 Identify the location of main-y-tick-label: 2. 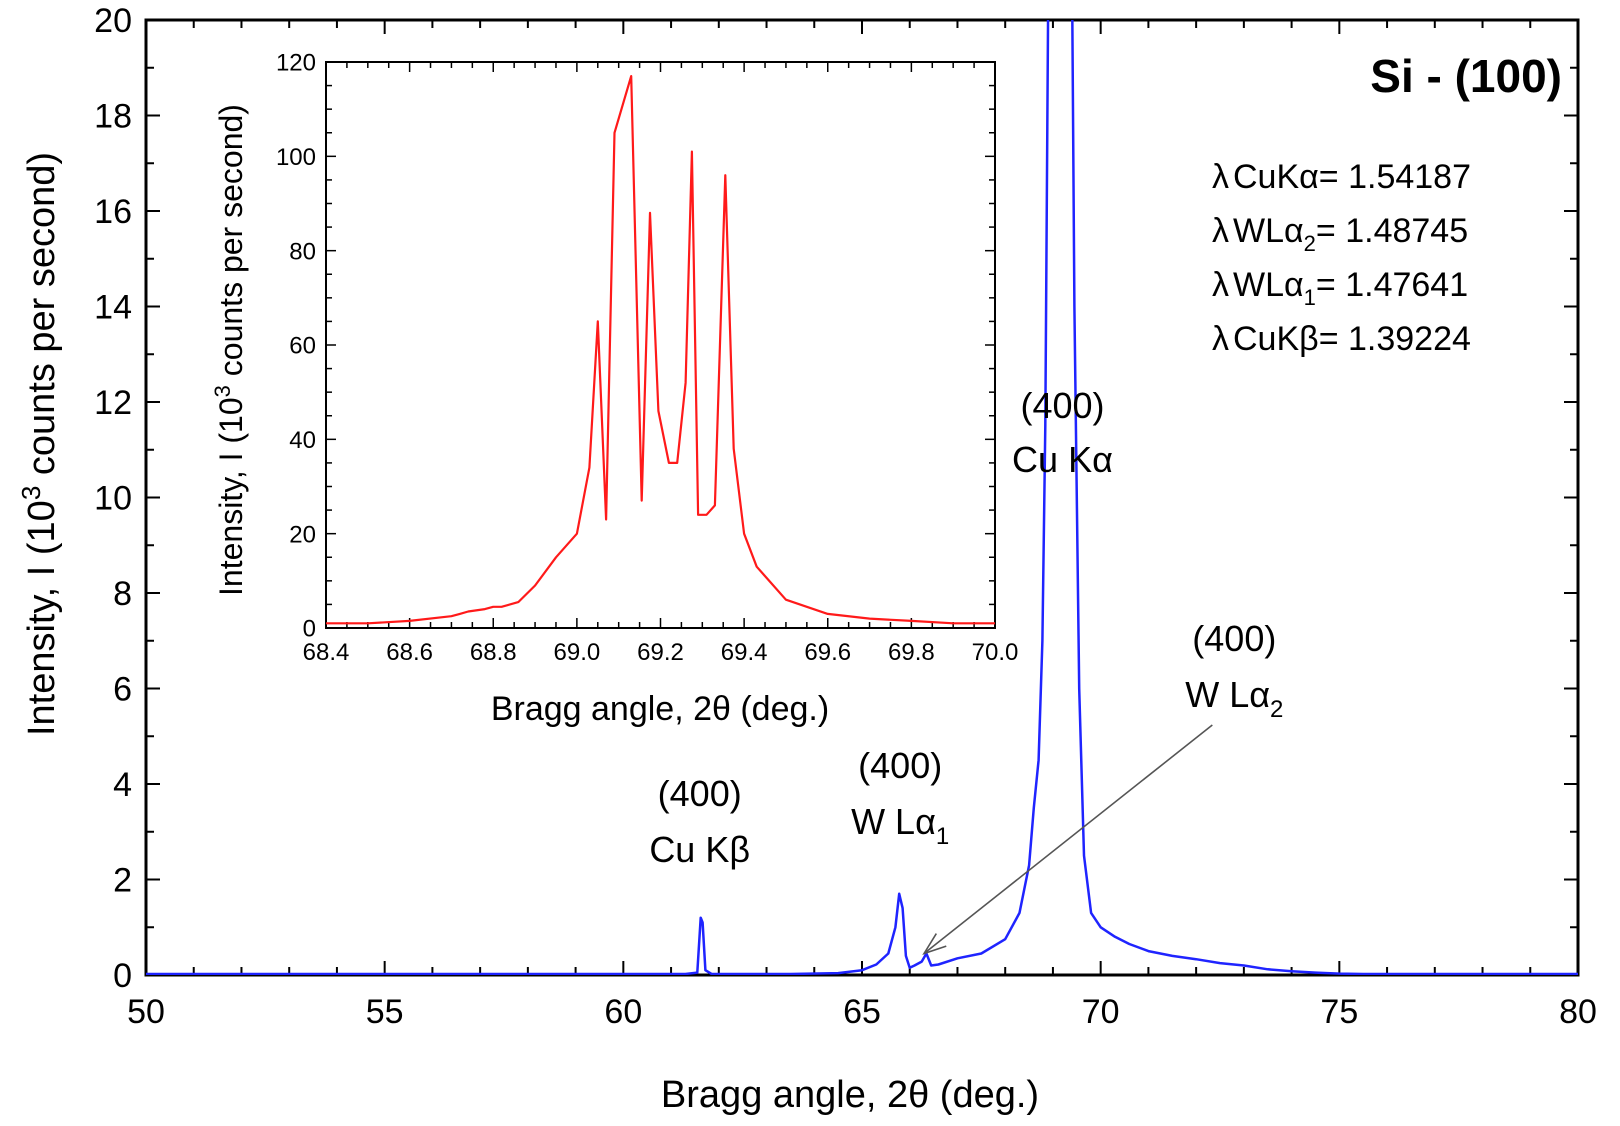
(122, 881).